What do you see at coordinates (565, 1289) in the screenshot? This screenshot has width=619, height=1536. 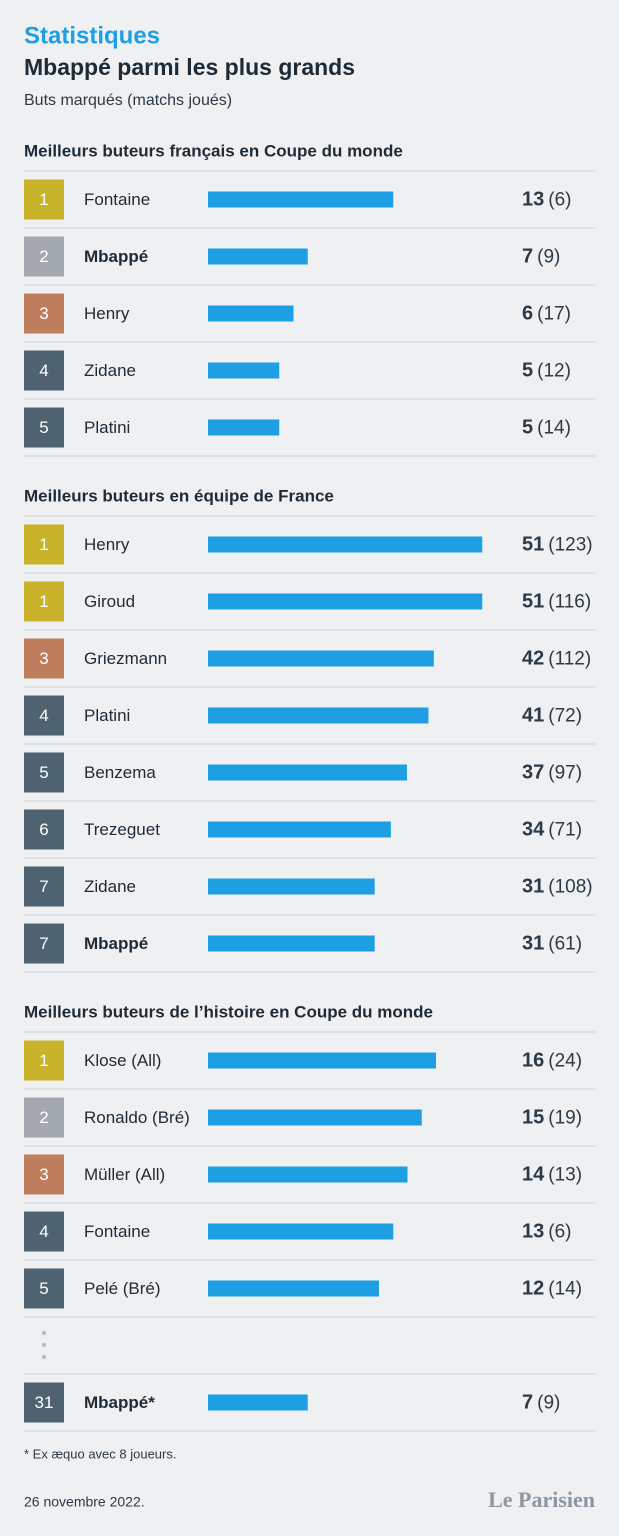 I see `matches: (14)` at bounding box center [565, 1289].